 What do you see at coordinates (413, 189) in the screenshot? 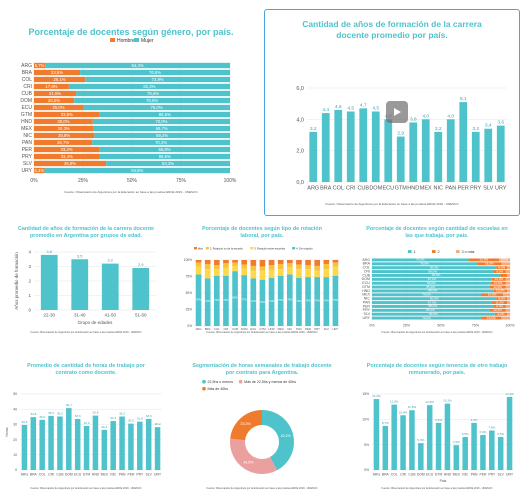
I see `x-tick-label: HND` at bounding box center [413, 189].